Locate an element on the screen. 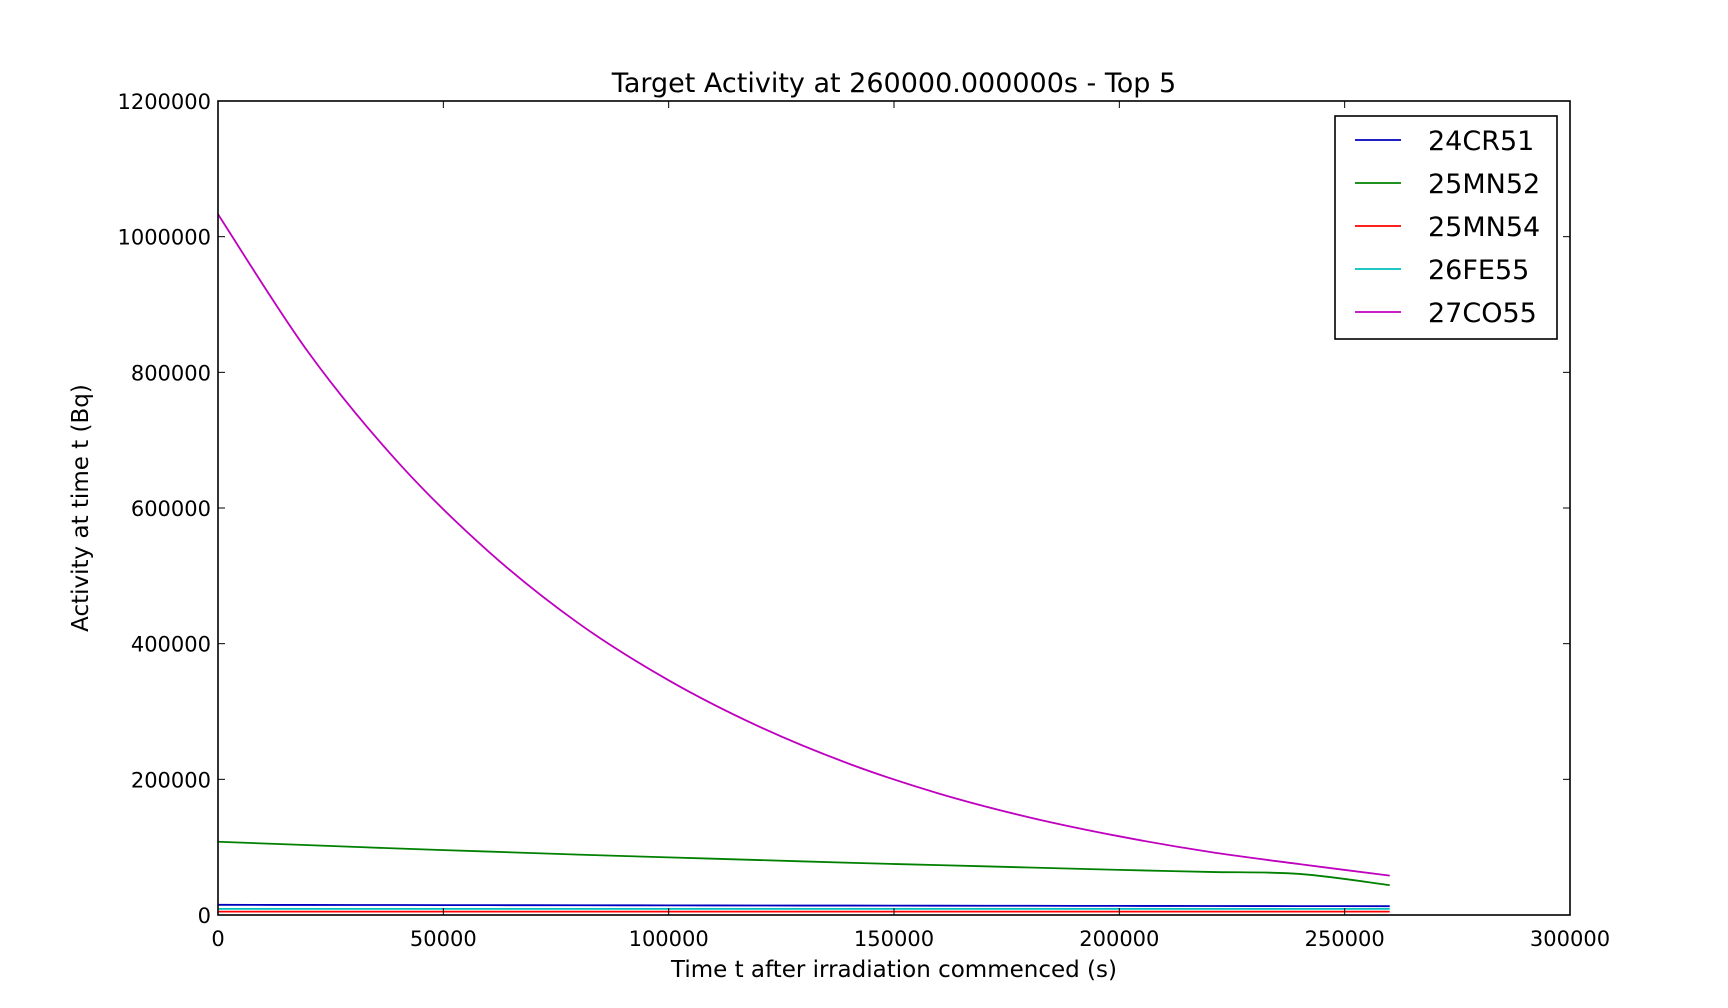 This screenshot has width=1728, height=1008. y-tick-label: 400000 is located at coordinates (171, 645).